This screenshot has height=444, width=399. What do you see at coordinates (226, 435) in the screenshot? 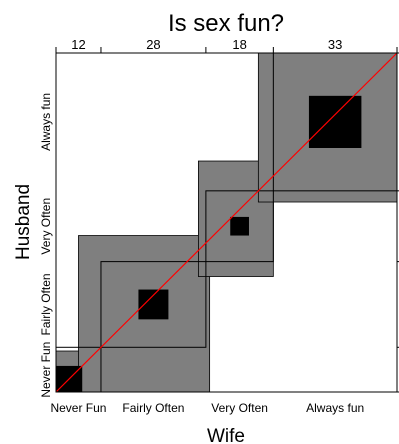
I see `x-axis-label: Wife` at bounding box center [226, 435].